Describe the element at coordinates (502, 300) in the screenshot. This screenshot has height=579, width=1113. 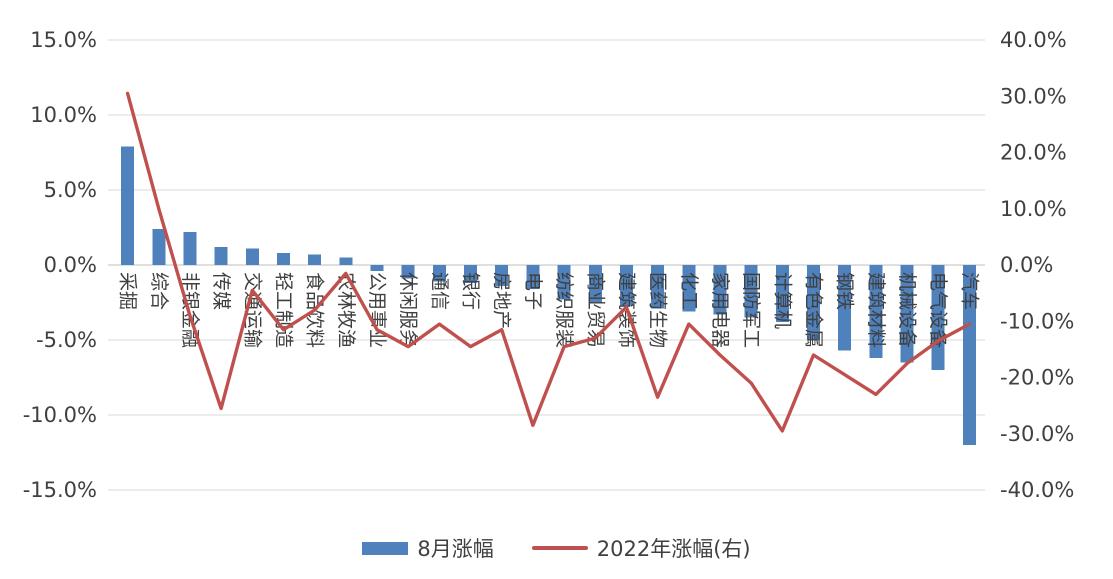
I see `category-label: 房地产` at that location.